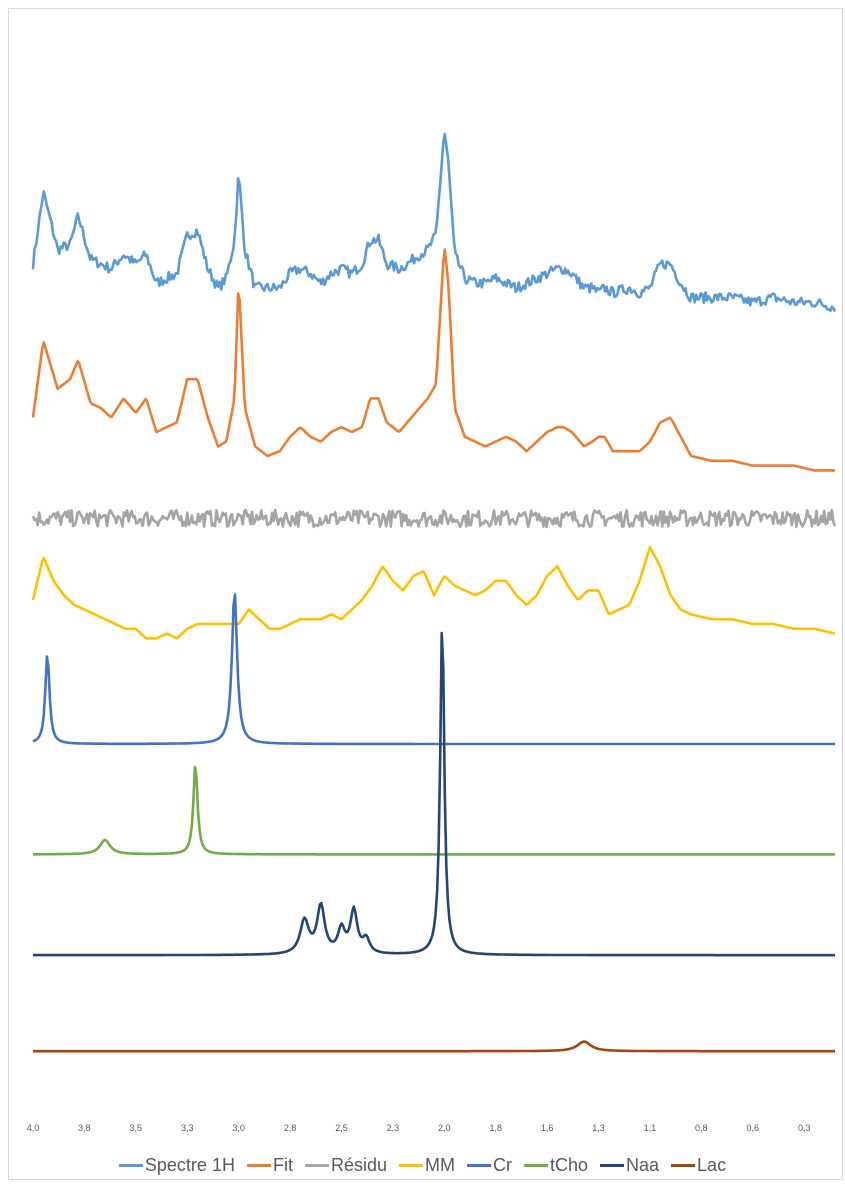  What do you see at coordinates (502, 1164) in the screenshot?
I see `legend-label: Cr` at bounding box center [502, 1164].